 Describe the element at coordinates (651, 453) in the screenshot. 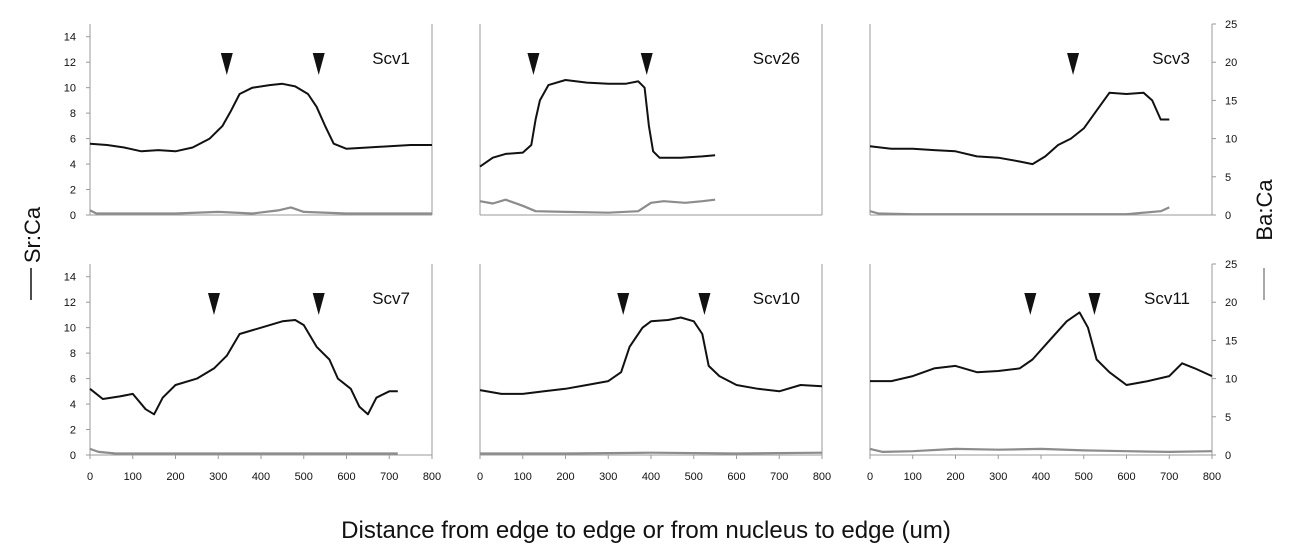

I see `ba-ca-line-scv10` at that location.